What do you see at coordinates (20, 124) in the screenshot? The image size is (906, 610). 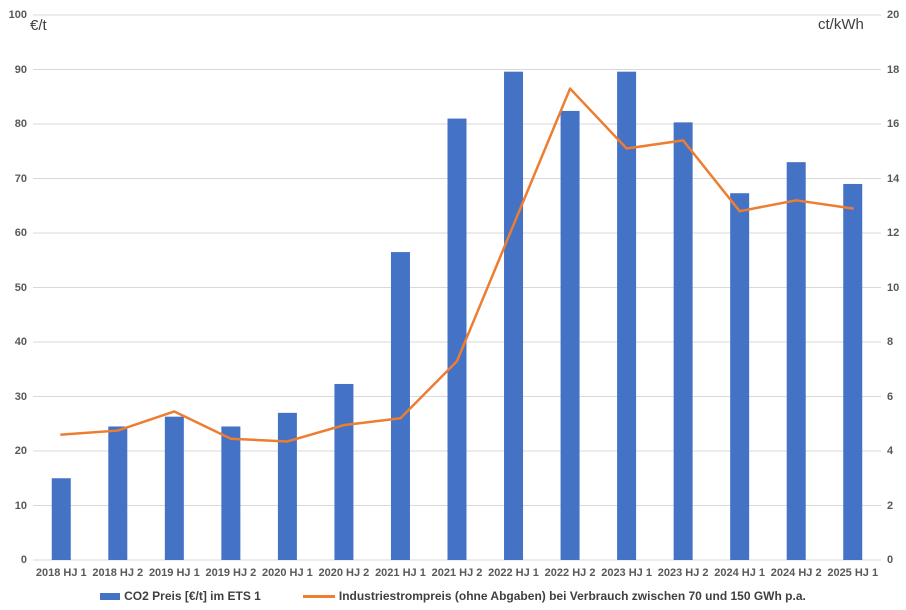 I see `left-tick-80: 80` at bounding box center [20, 124].